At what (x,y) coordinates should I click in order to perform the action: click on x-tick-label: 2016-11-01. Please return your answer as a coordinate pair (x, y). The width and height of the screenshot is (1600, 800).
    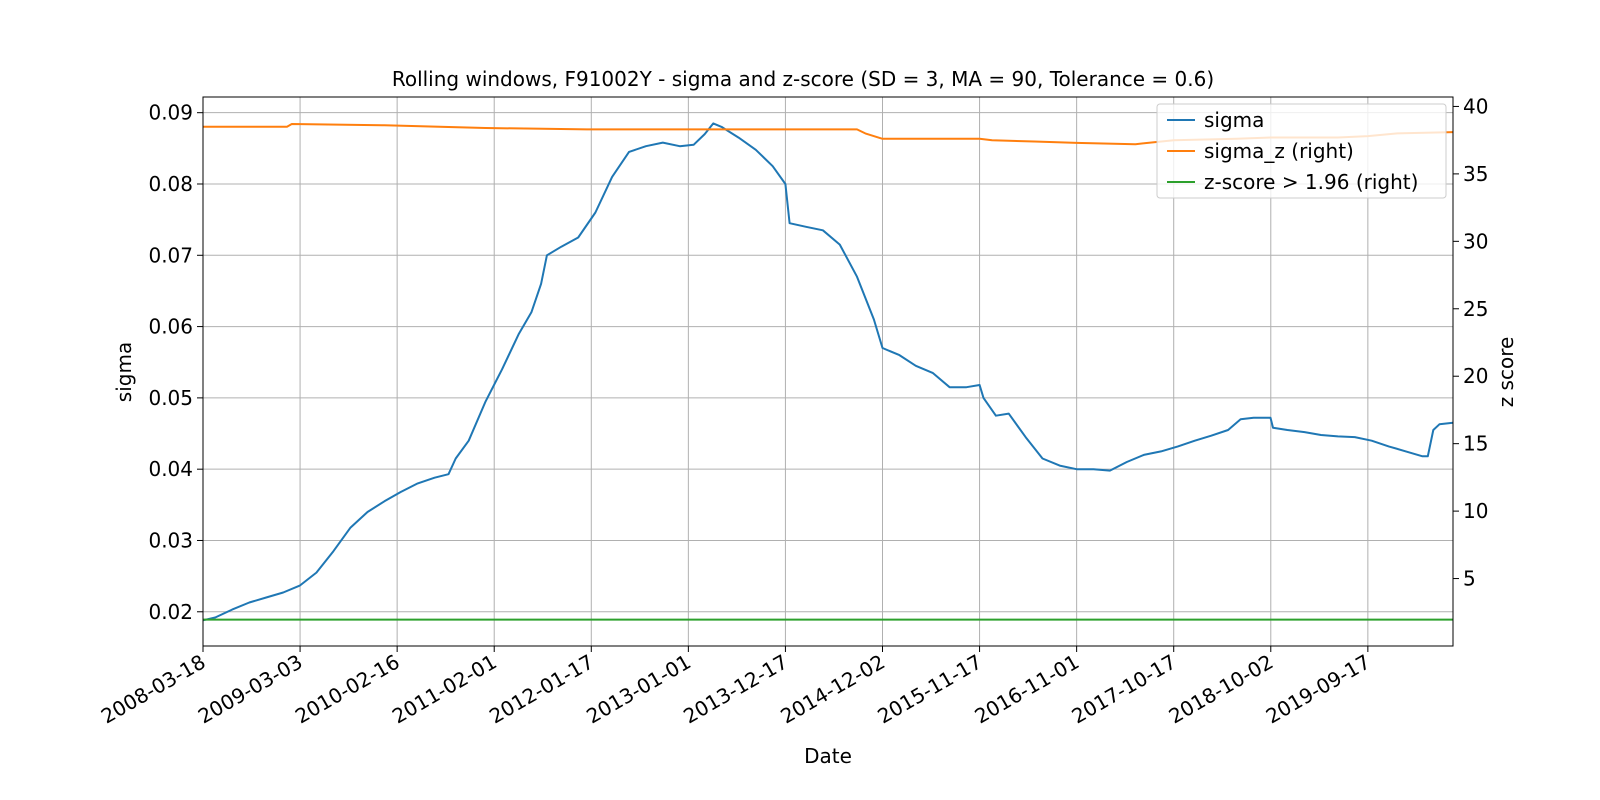
    Looking at the image, I should click on (1026, 689).